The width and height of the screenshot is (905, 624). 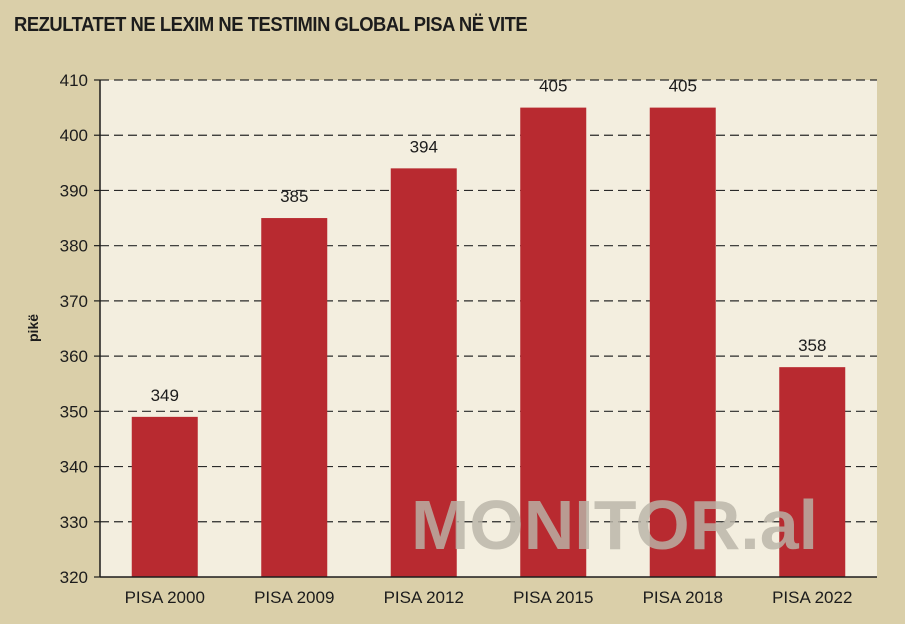 I want to click on x-tick-label: PISA 2022, so click(x=812, y=597).